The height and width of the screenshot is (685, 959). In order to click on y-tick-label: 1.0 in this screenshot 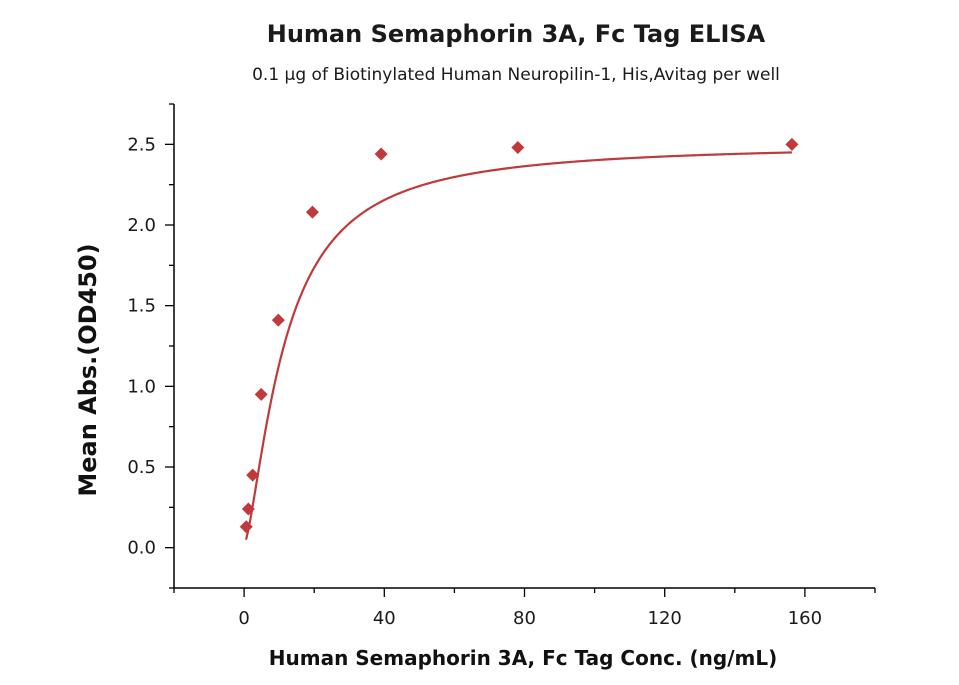, I will do `click(141, 386)`.